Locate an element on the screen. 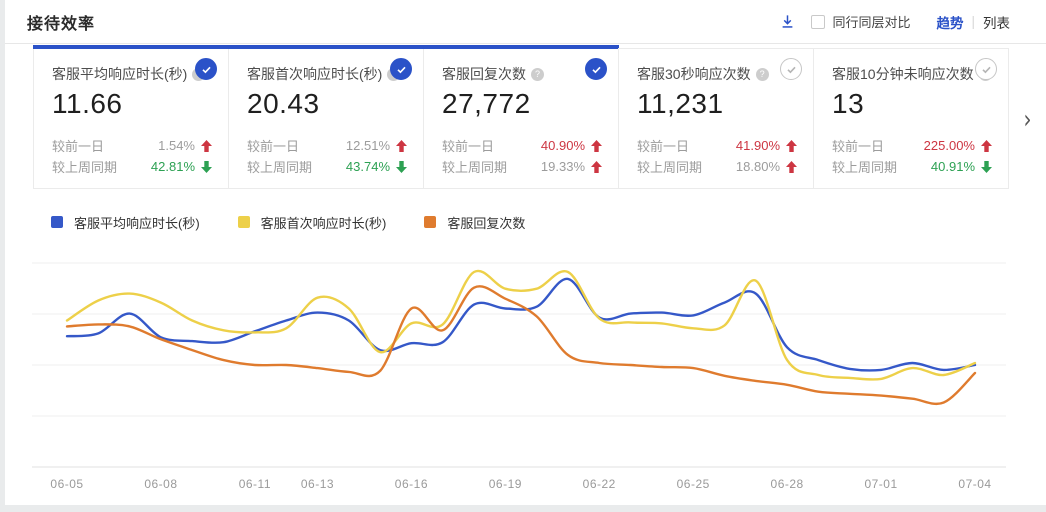 This screenshot has width=1046, height=512. view-switcher: 趋势 | 列表 is located at coordinates (973, 22).